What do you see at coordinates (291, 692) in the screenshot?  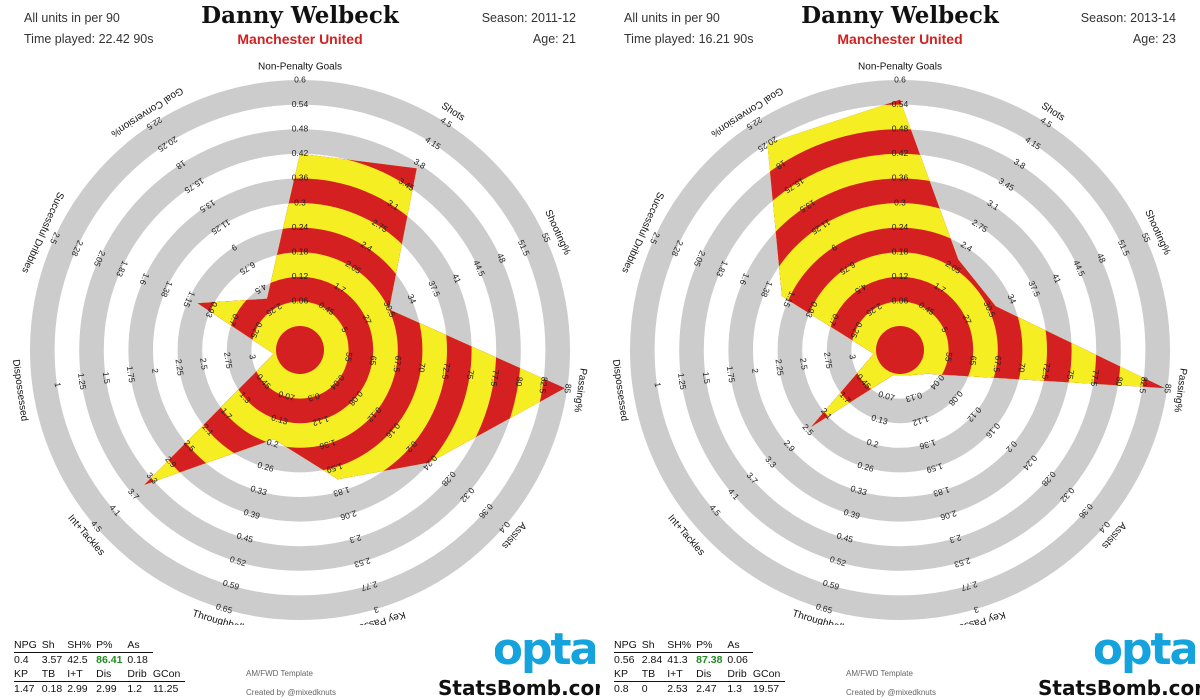 I see `credit-label: Created by @mixedknuts` at bounding box center [291, 692].